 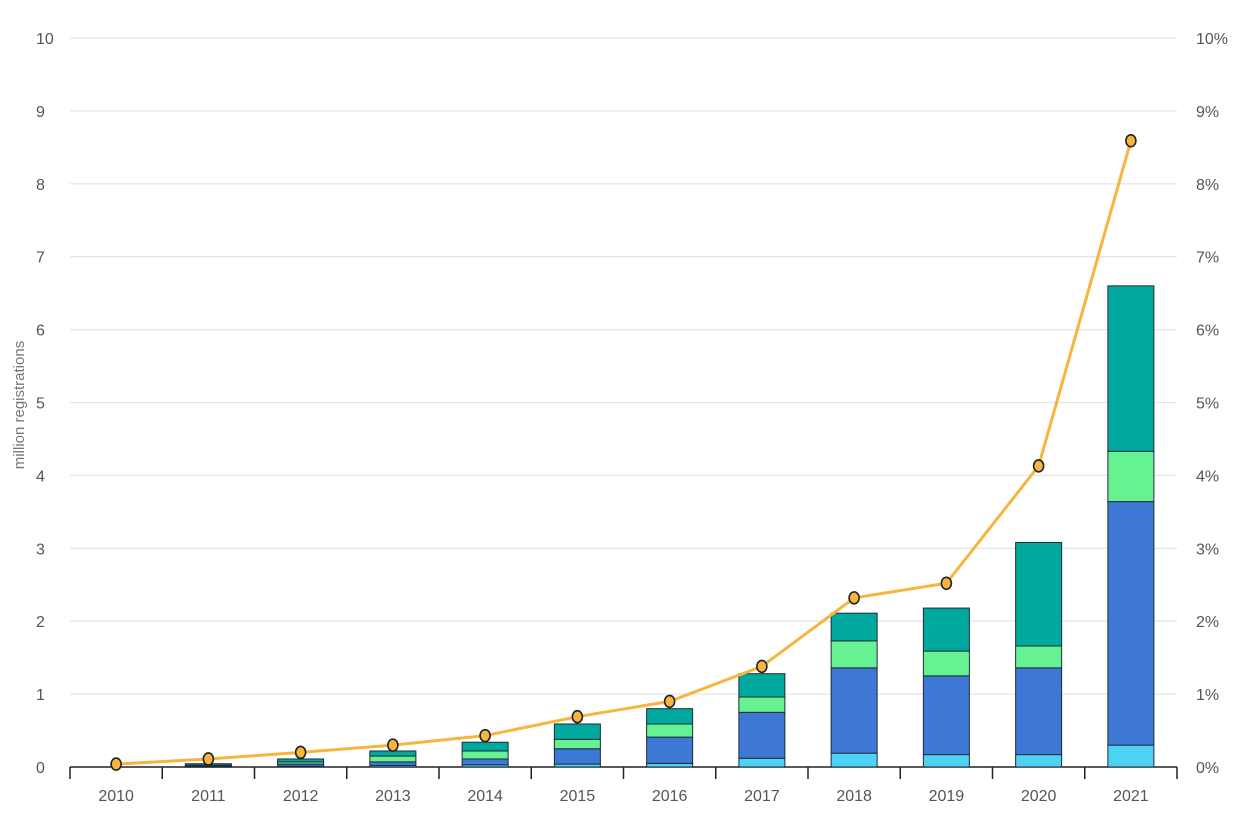 What do you see at coordinates (1039, 796) in the screenshot?
I see `x-tick-label: 2020` at bounding box center [1039, 796].